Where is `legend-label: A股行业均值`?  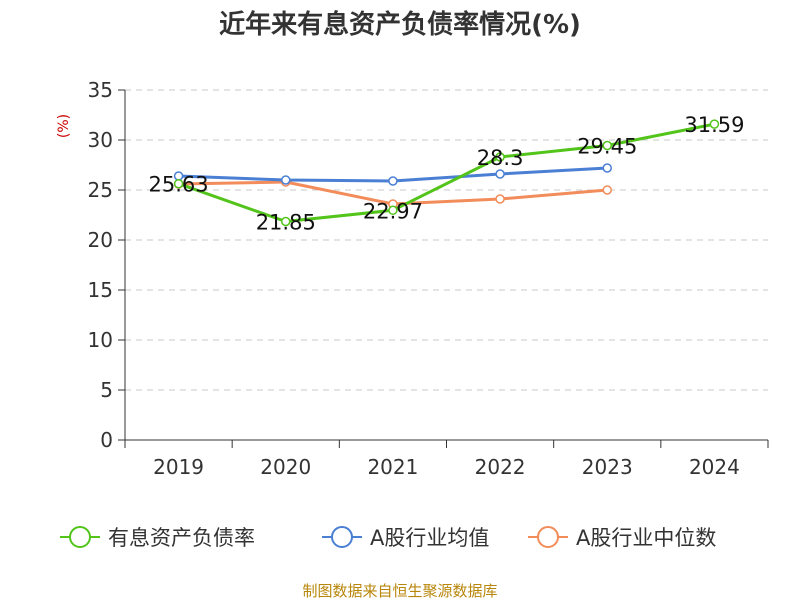
legend-label: A股行业均值 is located at coordinates (429, 538).